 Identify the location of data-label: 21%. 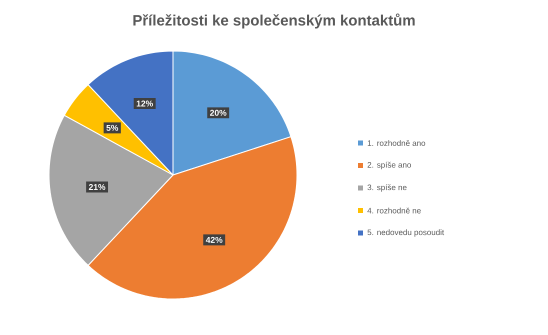
(97, 187).